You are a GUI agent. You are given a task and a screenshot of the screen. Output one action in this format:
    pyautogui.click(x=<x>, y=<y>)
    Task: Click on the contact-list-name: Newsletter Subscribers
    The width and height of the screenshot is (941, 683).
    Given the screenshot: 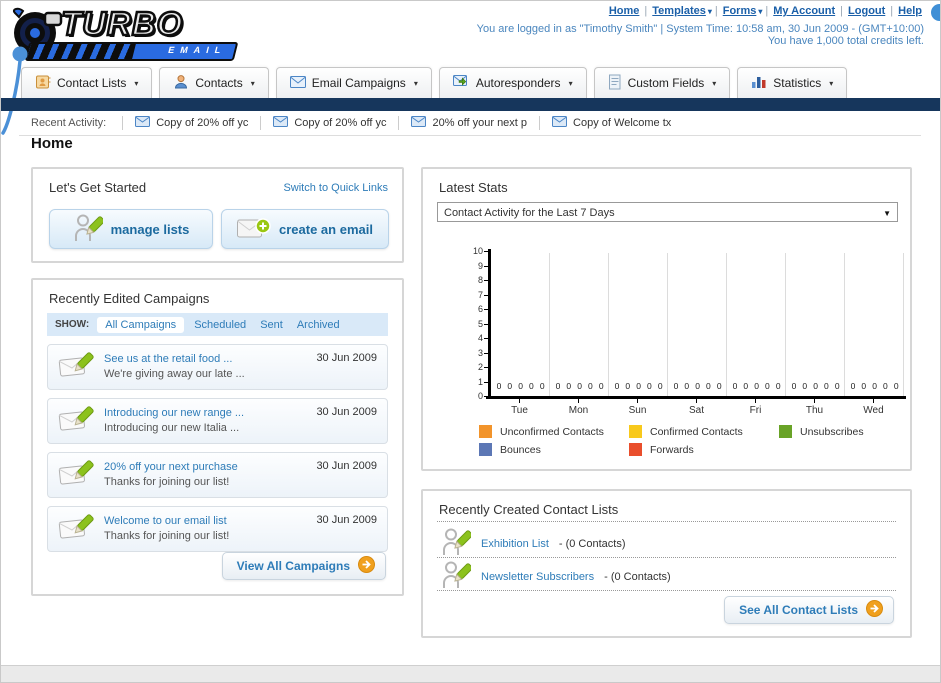 What is the action you would take?
    pyautogui.click(x=538, y=576)
    